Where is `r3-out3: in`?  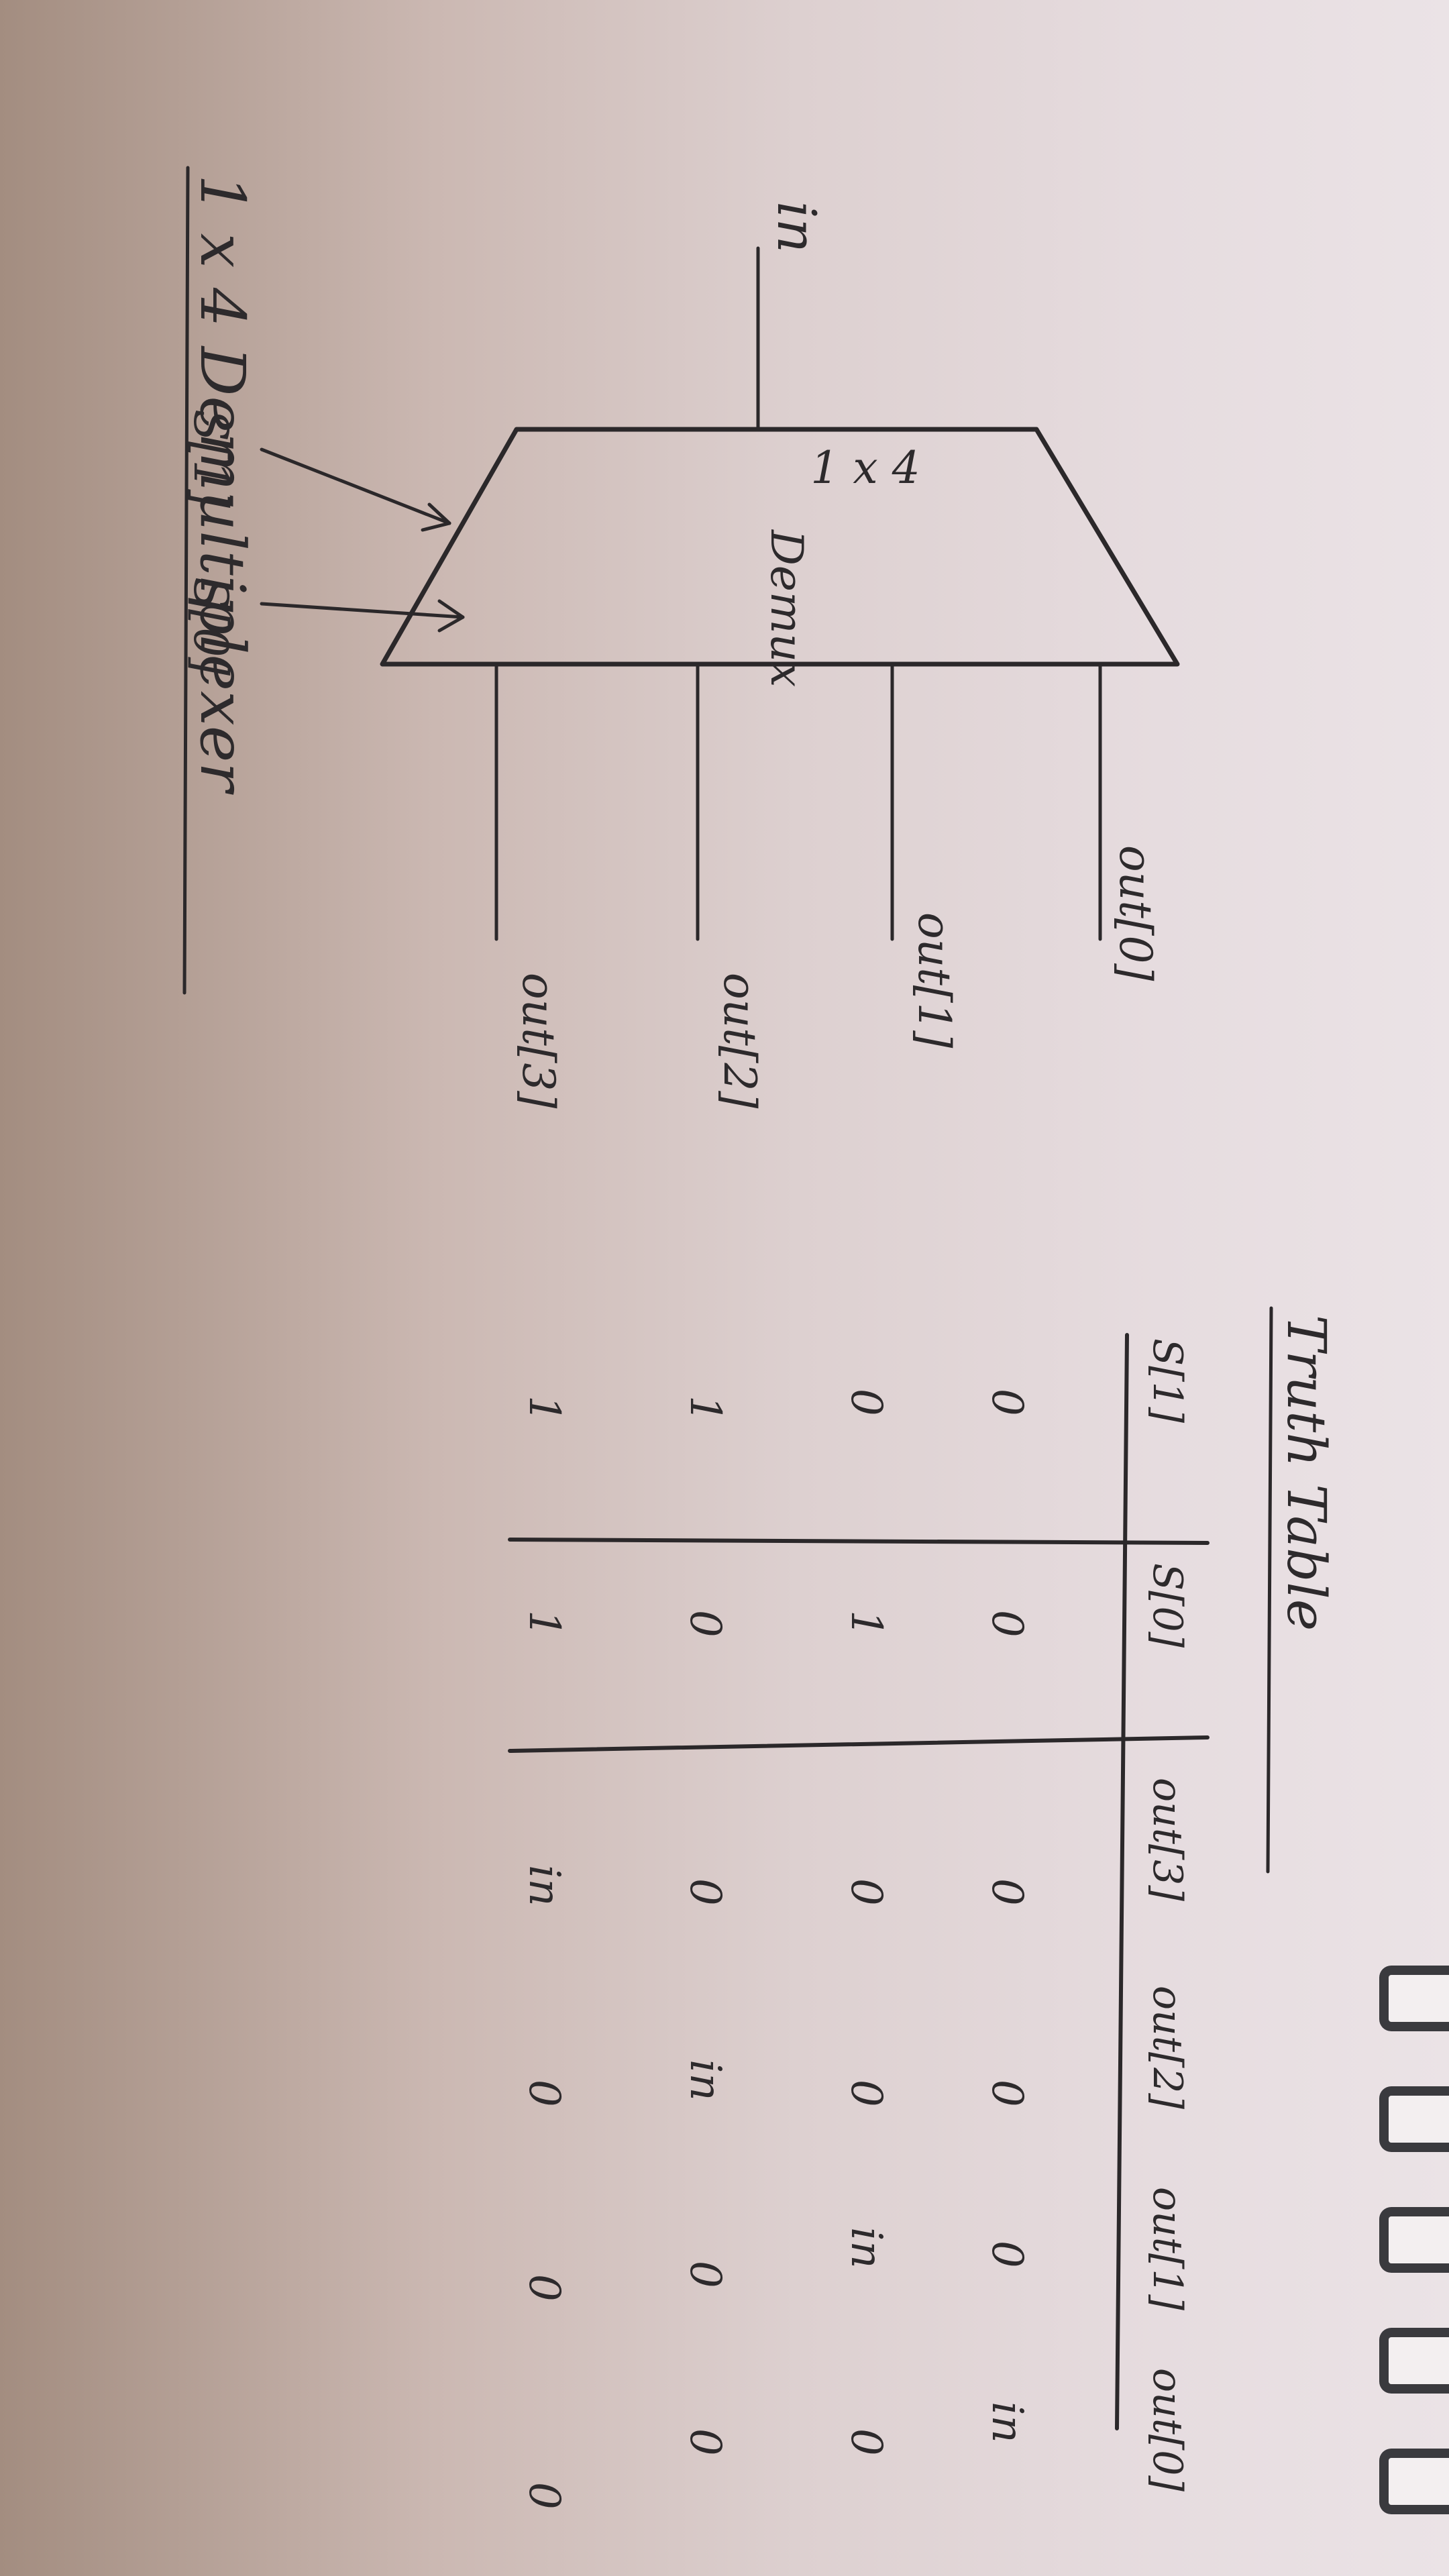 r3-out3: in is located at coordinates (544, 1886).